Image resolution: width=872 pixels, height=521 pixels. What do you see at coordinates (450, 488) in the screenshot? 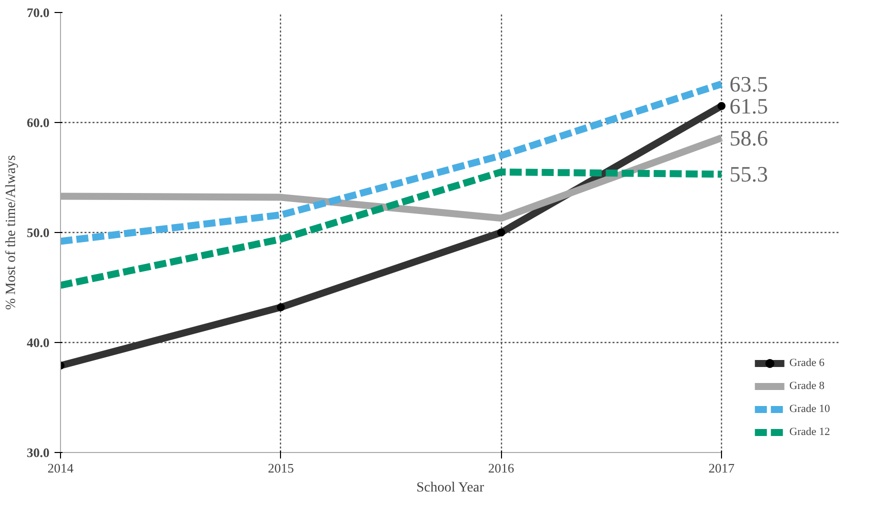
I see `x-axis-title: School Year` at bounding box center [450, 488].